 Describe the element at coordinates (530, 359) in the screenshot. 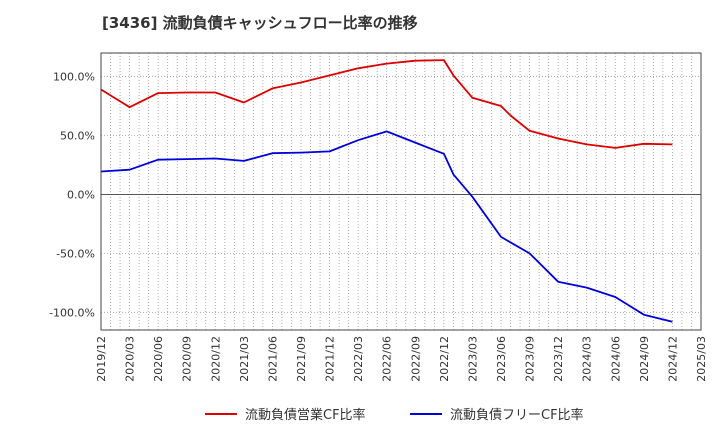

I see `x-tick-label: 2023/09` at that location.